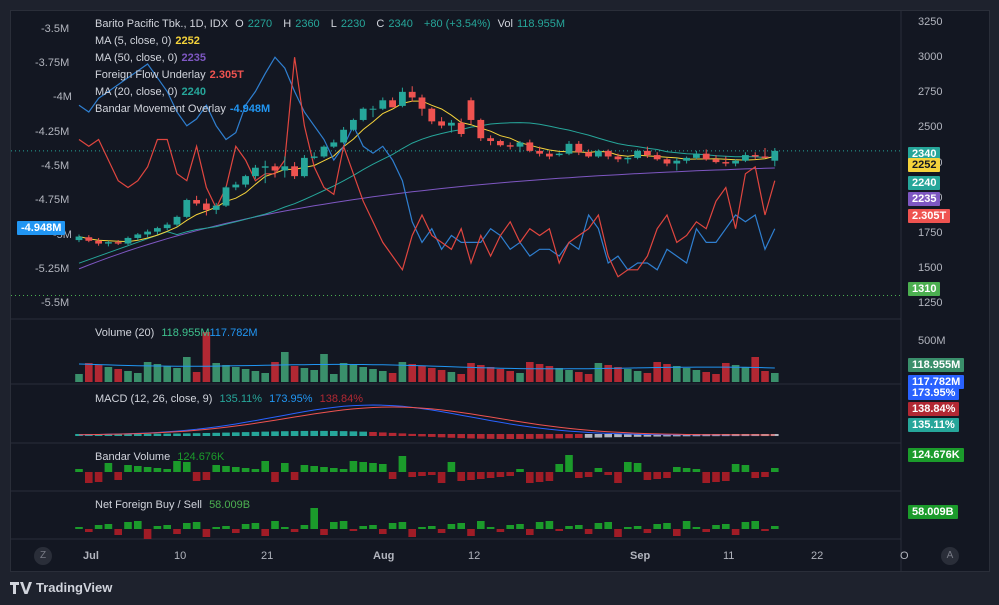 The height and width of the screenshot is (605, 999). What do you see at coordinates (150, 75) in the screenshot?
I see `indicator-label: Foreign Flow Underlay` at bounding box center [150, 75].